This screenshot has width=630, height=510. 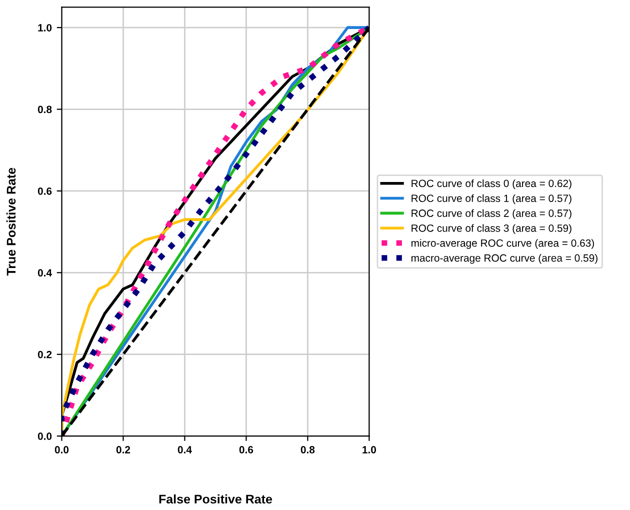 What do you see at coordinates (492, 214) in the screenshot?
I see `legend-label: ROC curve of class 2 (area = 0.57)` at bounding box center [492, 214].